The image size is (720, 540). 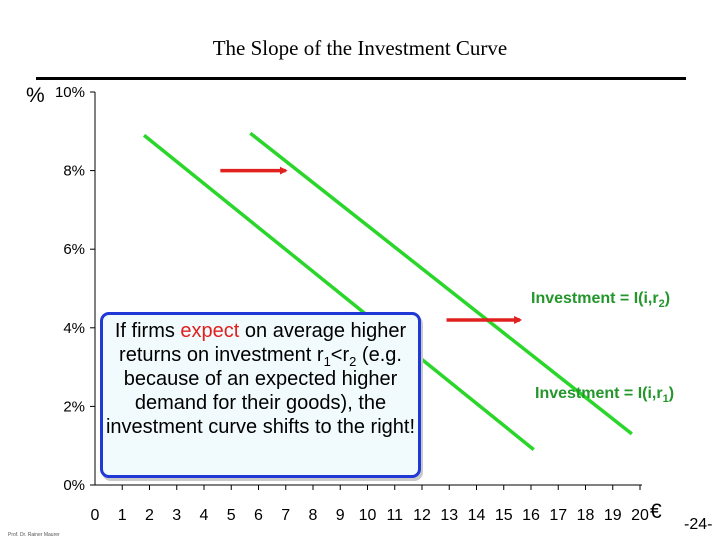 What do you see at coordinates (210, 331) in the screenshot?
I see `note-highlight-expect: expect` at bounding box center [210, 331].